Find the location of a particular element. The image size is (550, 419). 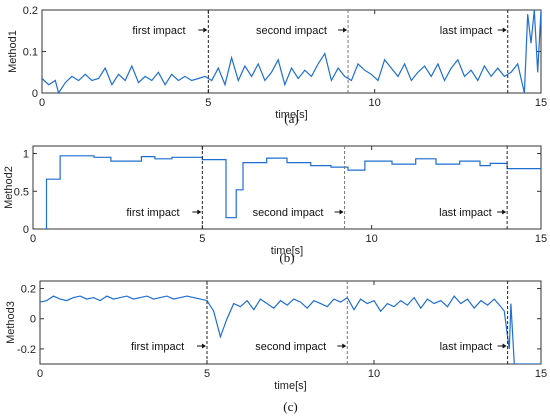

panel-caption: (c) is located at coordinates (290, 406).